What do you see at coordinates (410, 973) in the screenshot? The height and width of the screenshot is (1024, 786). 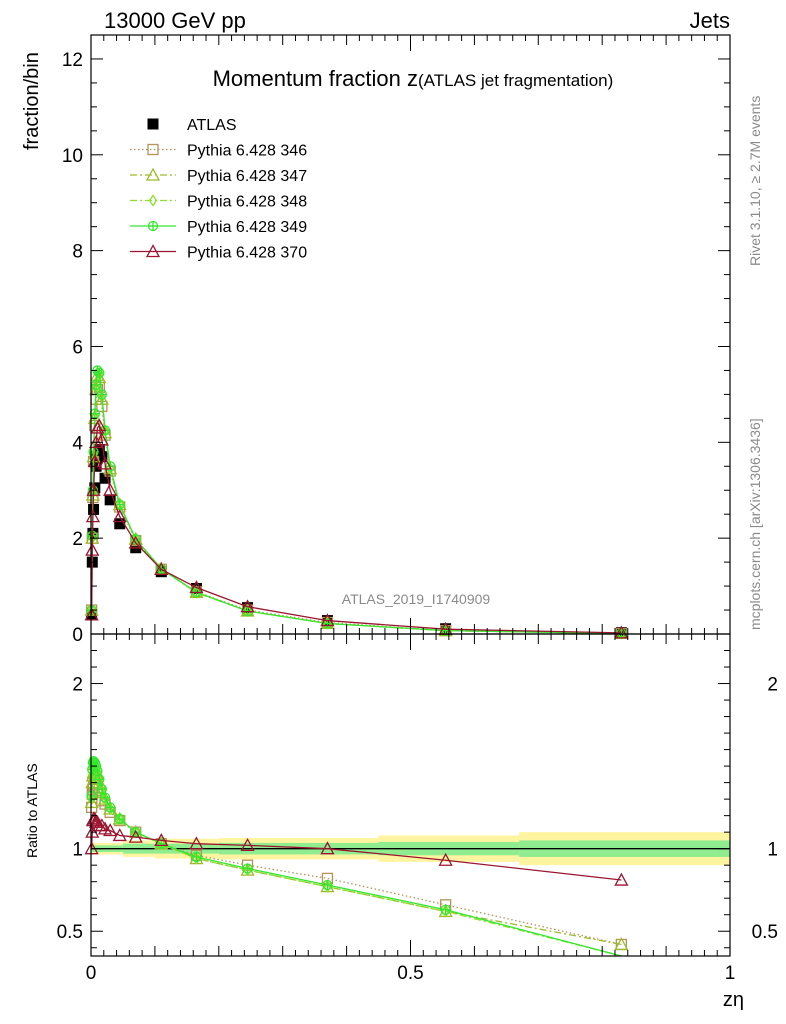 I see `x-tick-label: 0.5` at bounding box center [410, 973].